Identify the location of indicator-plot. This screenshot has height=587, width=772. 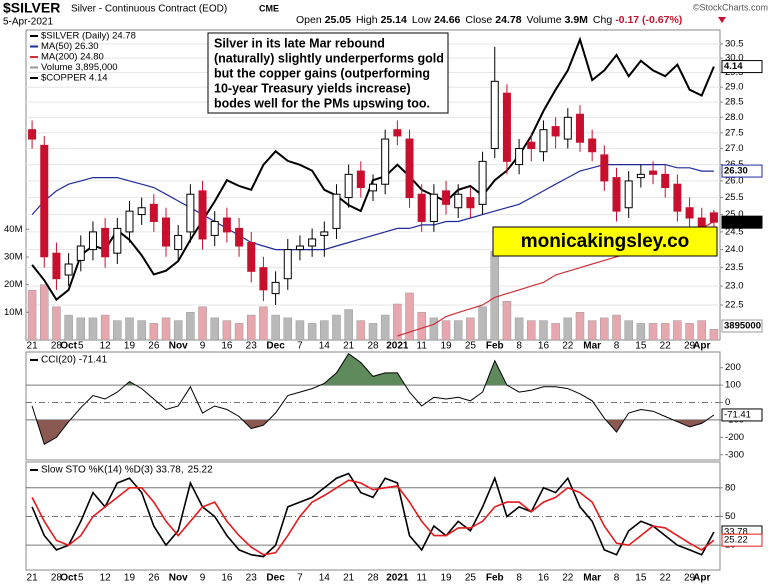
(373, 399).